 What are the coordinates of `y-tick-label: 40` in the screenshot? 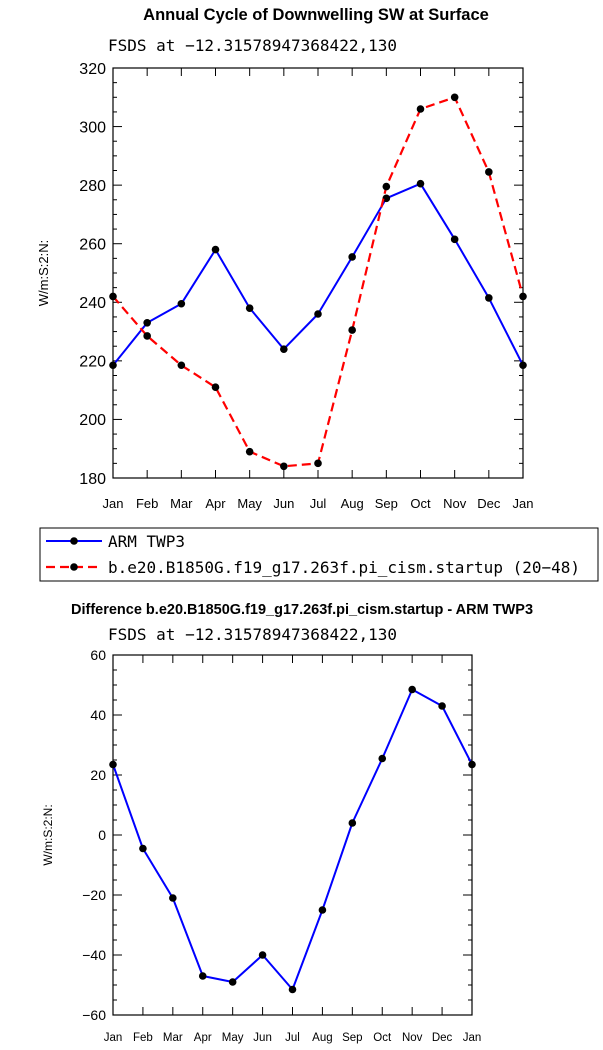 It's located at (98, 715).